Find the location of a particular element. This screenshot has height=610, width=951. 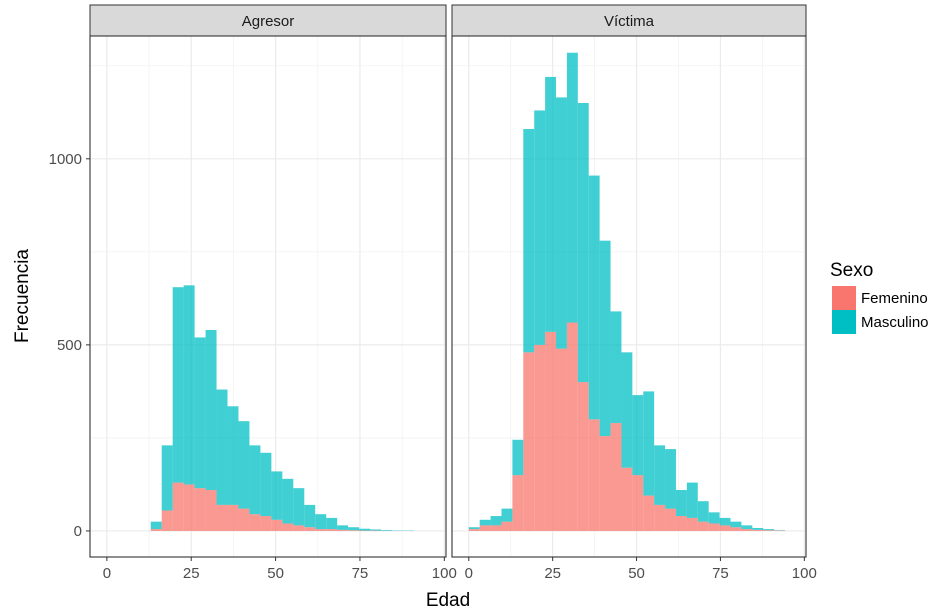

y-tick-label: 1000 is located at coordinates (65, 159).